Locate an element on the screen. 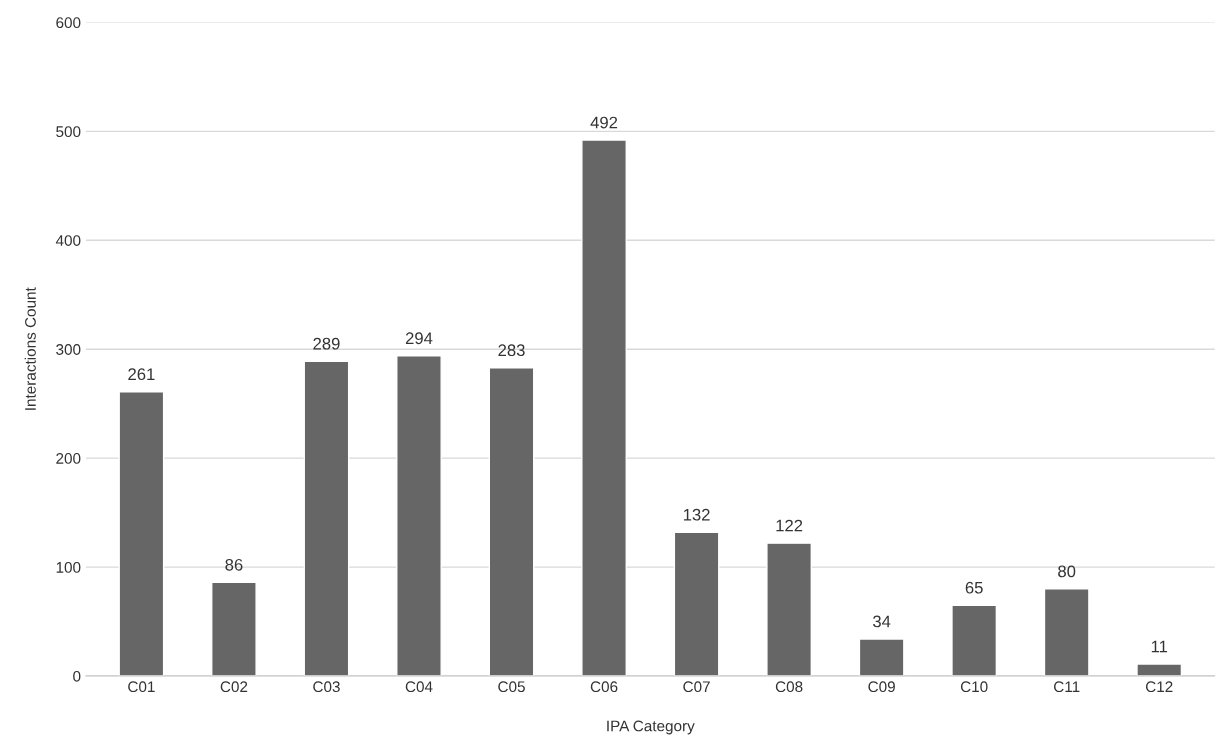  x-tick-label: C01 is located at coordinates (141, 687).